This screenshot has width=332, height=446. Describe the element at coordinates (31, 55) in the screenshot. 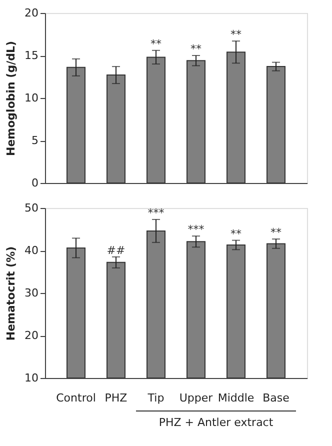

I see `y-tick-label: 15` at that location.